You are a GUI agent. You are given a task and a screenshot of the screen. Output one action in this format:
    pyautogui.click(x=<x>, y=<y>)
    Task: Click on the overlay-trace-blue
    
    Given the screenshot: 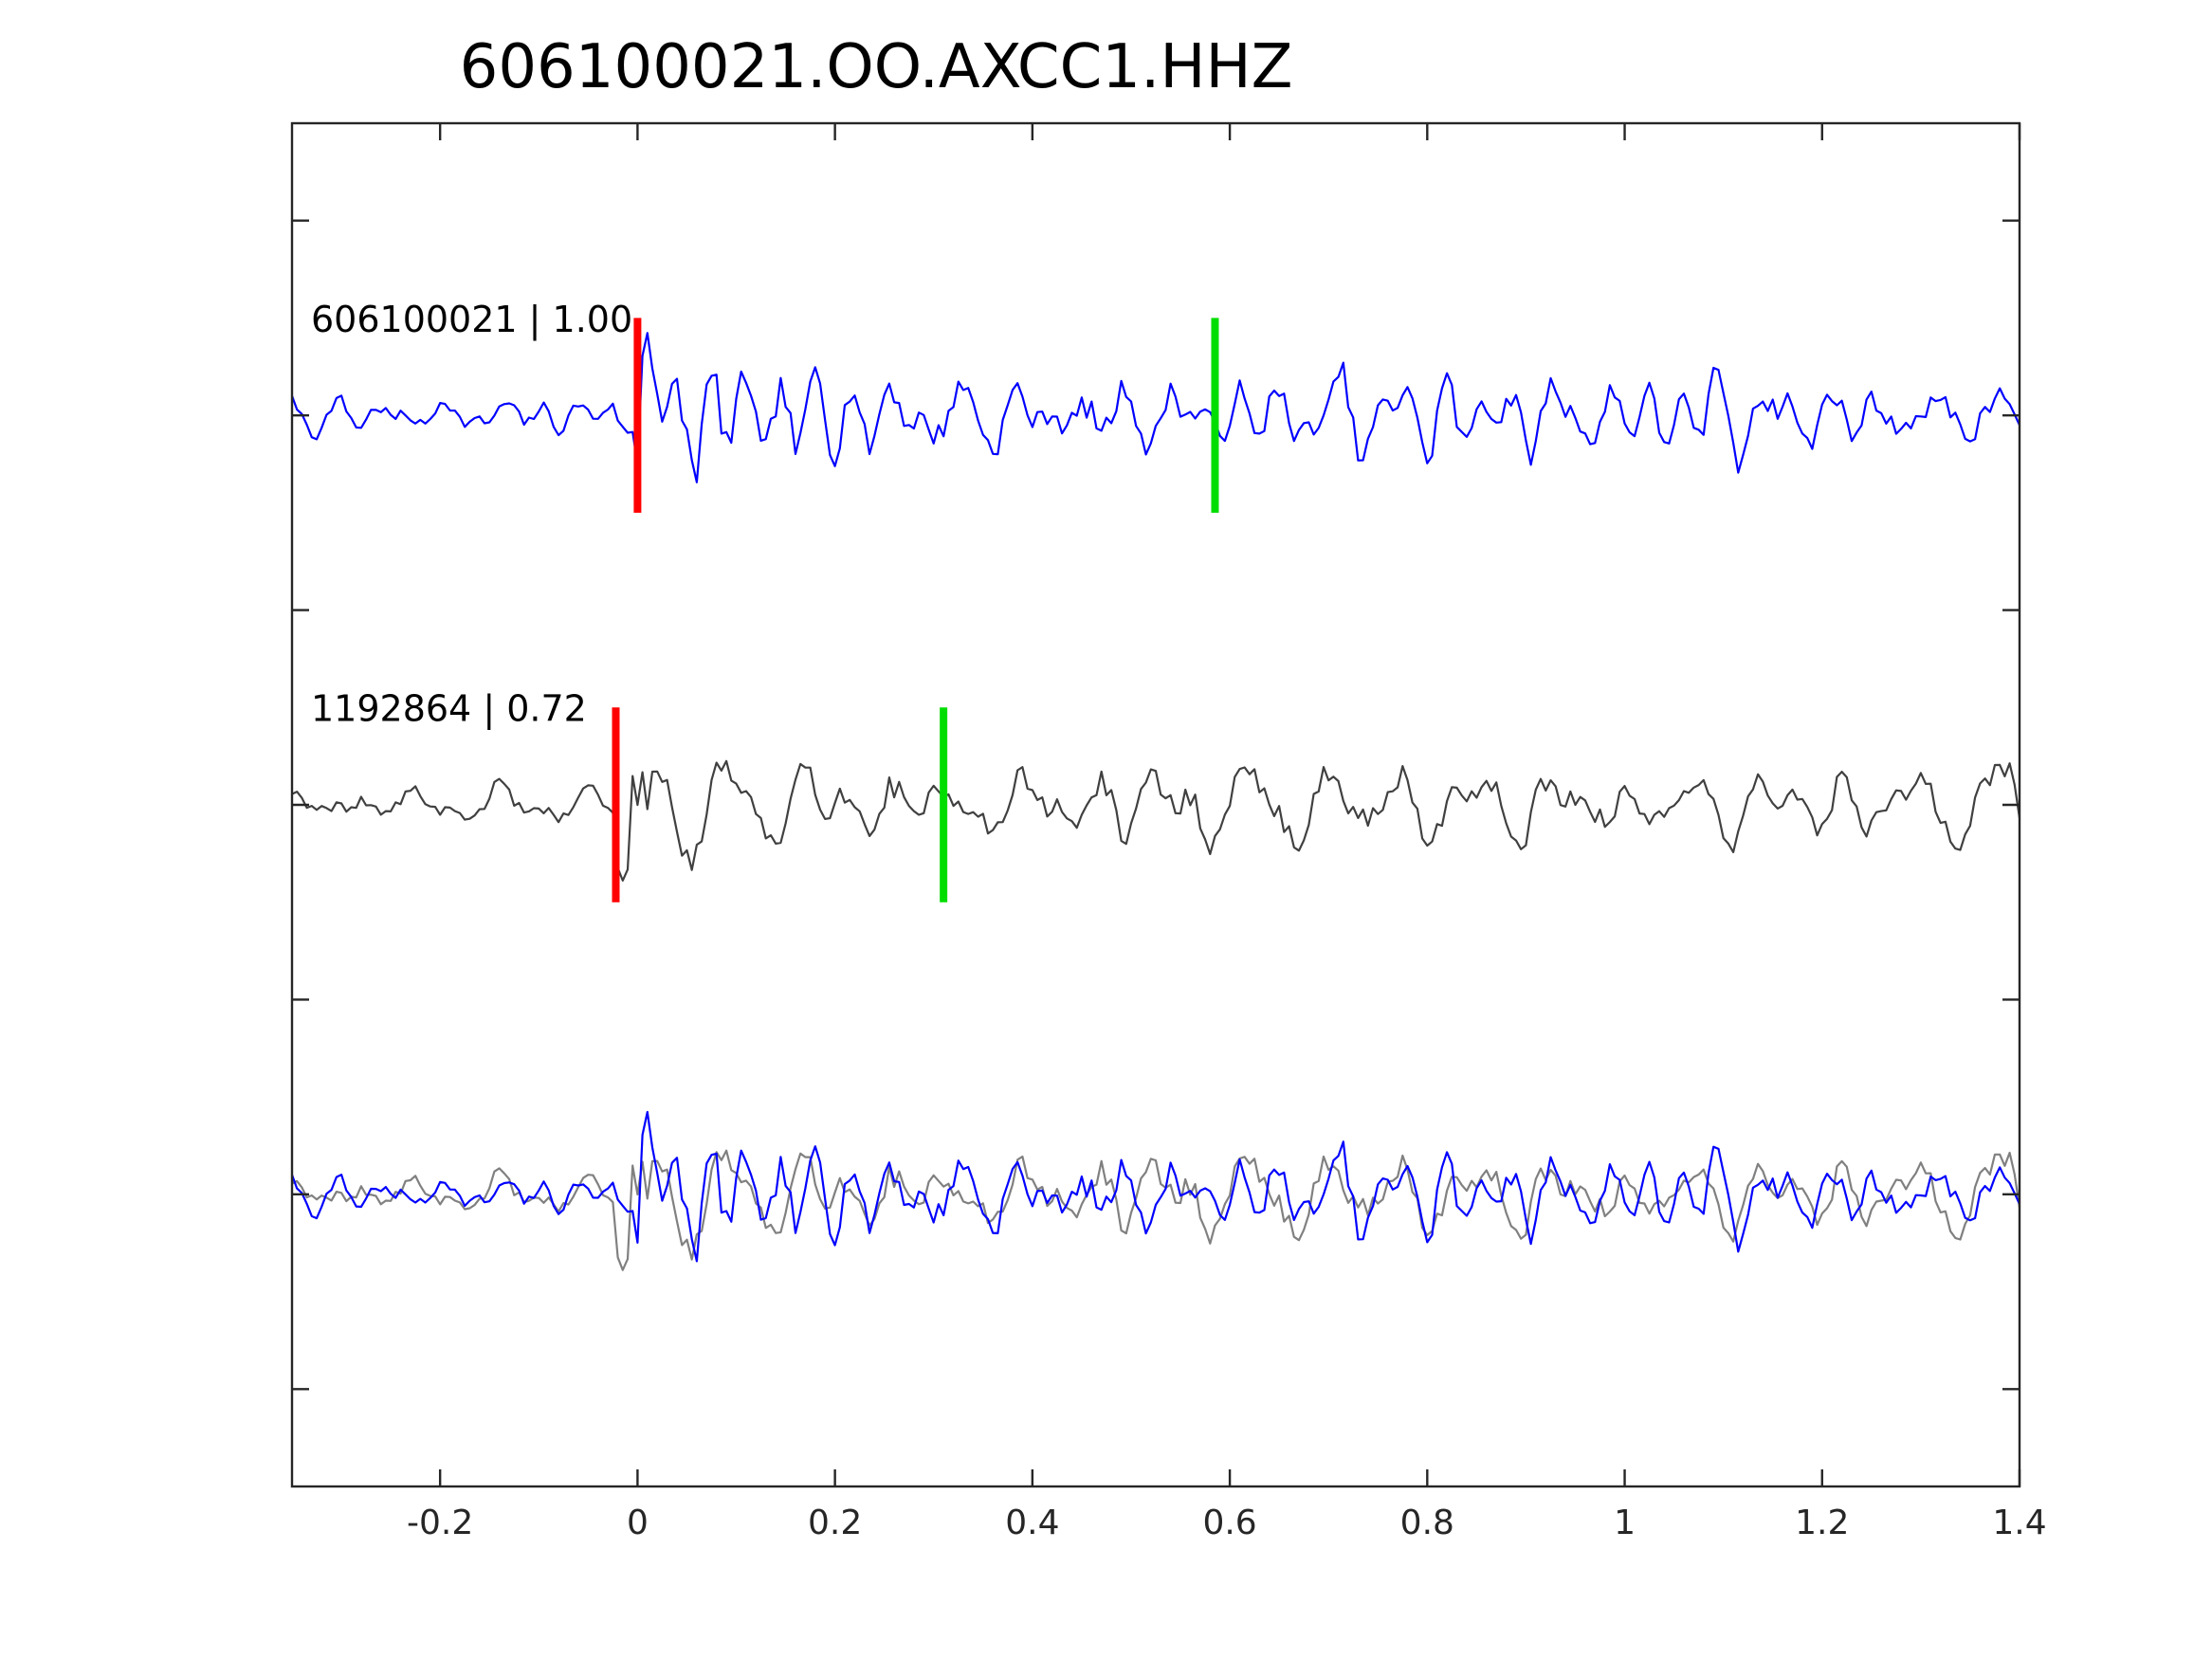 What is the action you would take?
    pyautogui.click(x=1155, y=1186)
    